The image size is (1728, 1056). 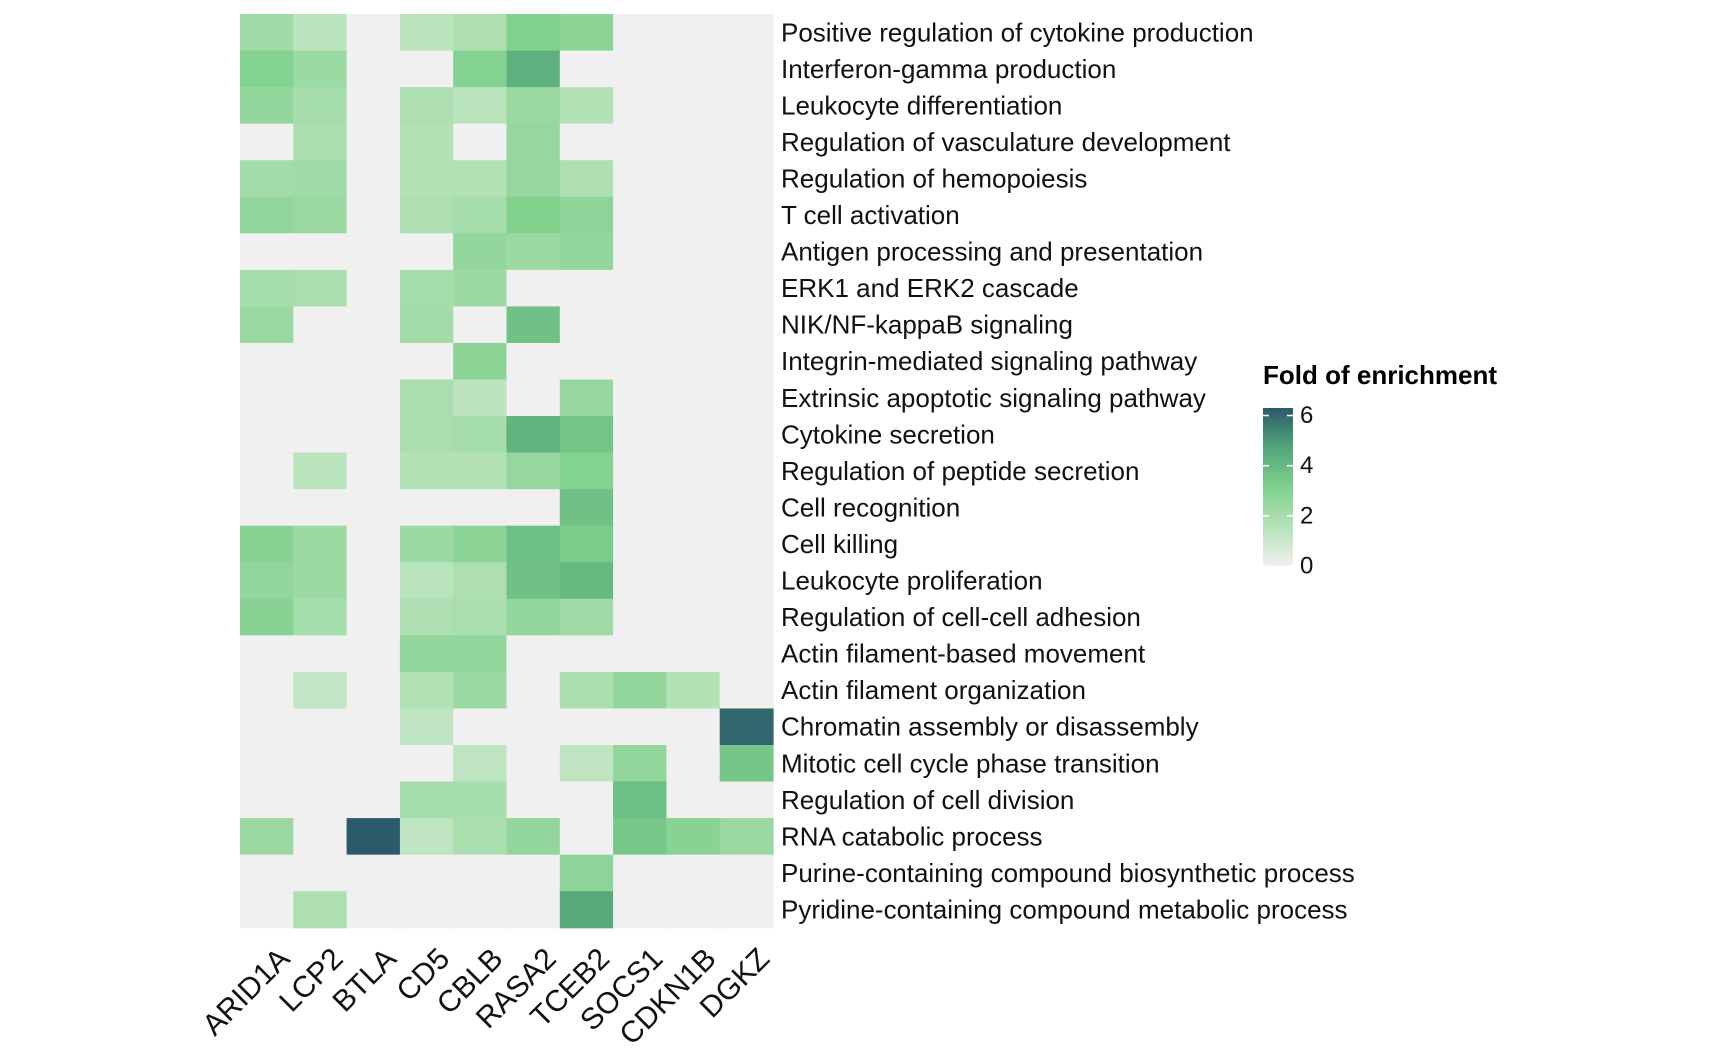 What do you see at coordinates (992, 252) in the screenshot?
I see `row-label: Antigen processing and presentation` at bounding box center [992, 252].